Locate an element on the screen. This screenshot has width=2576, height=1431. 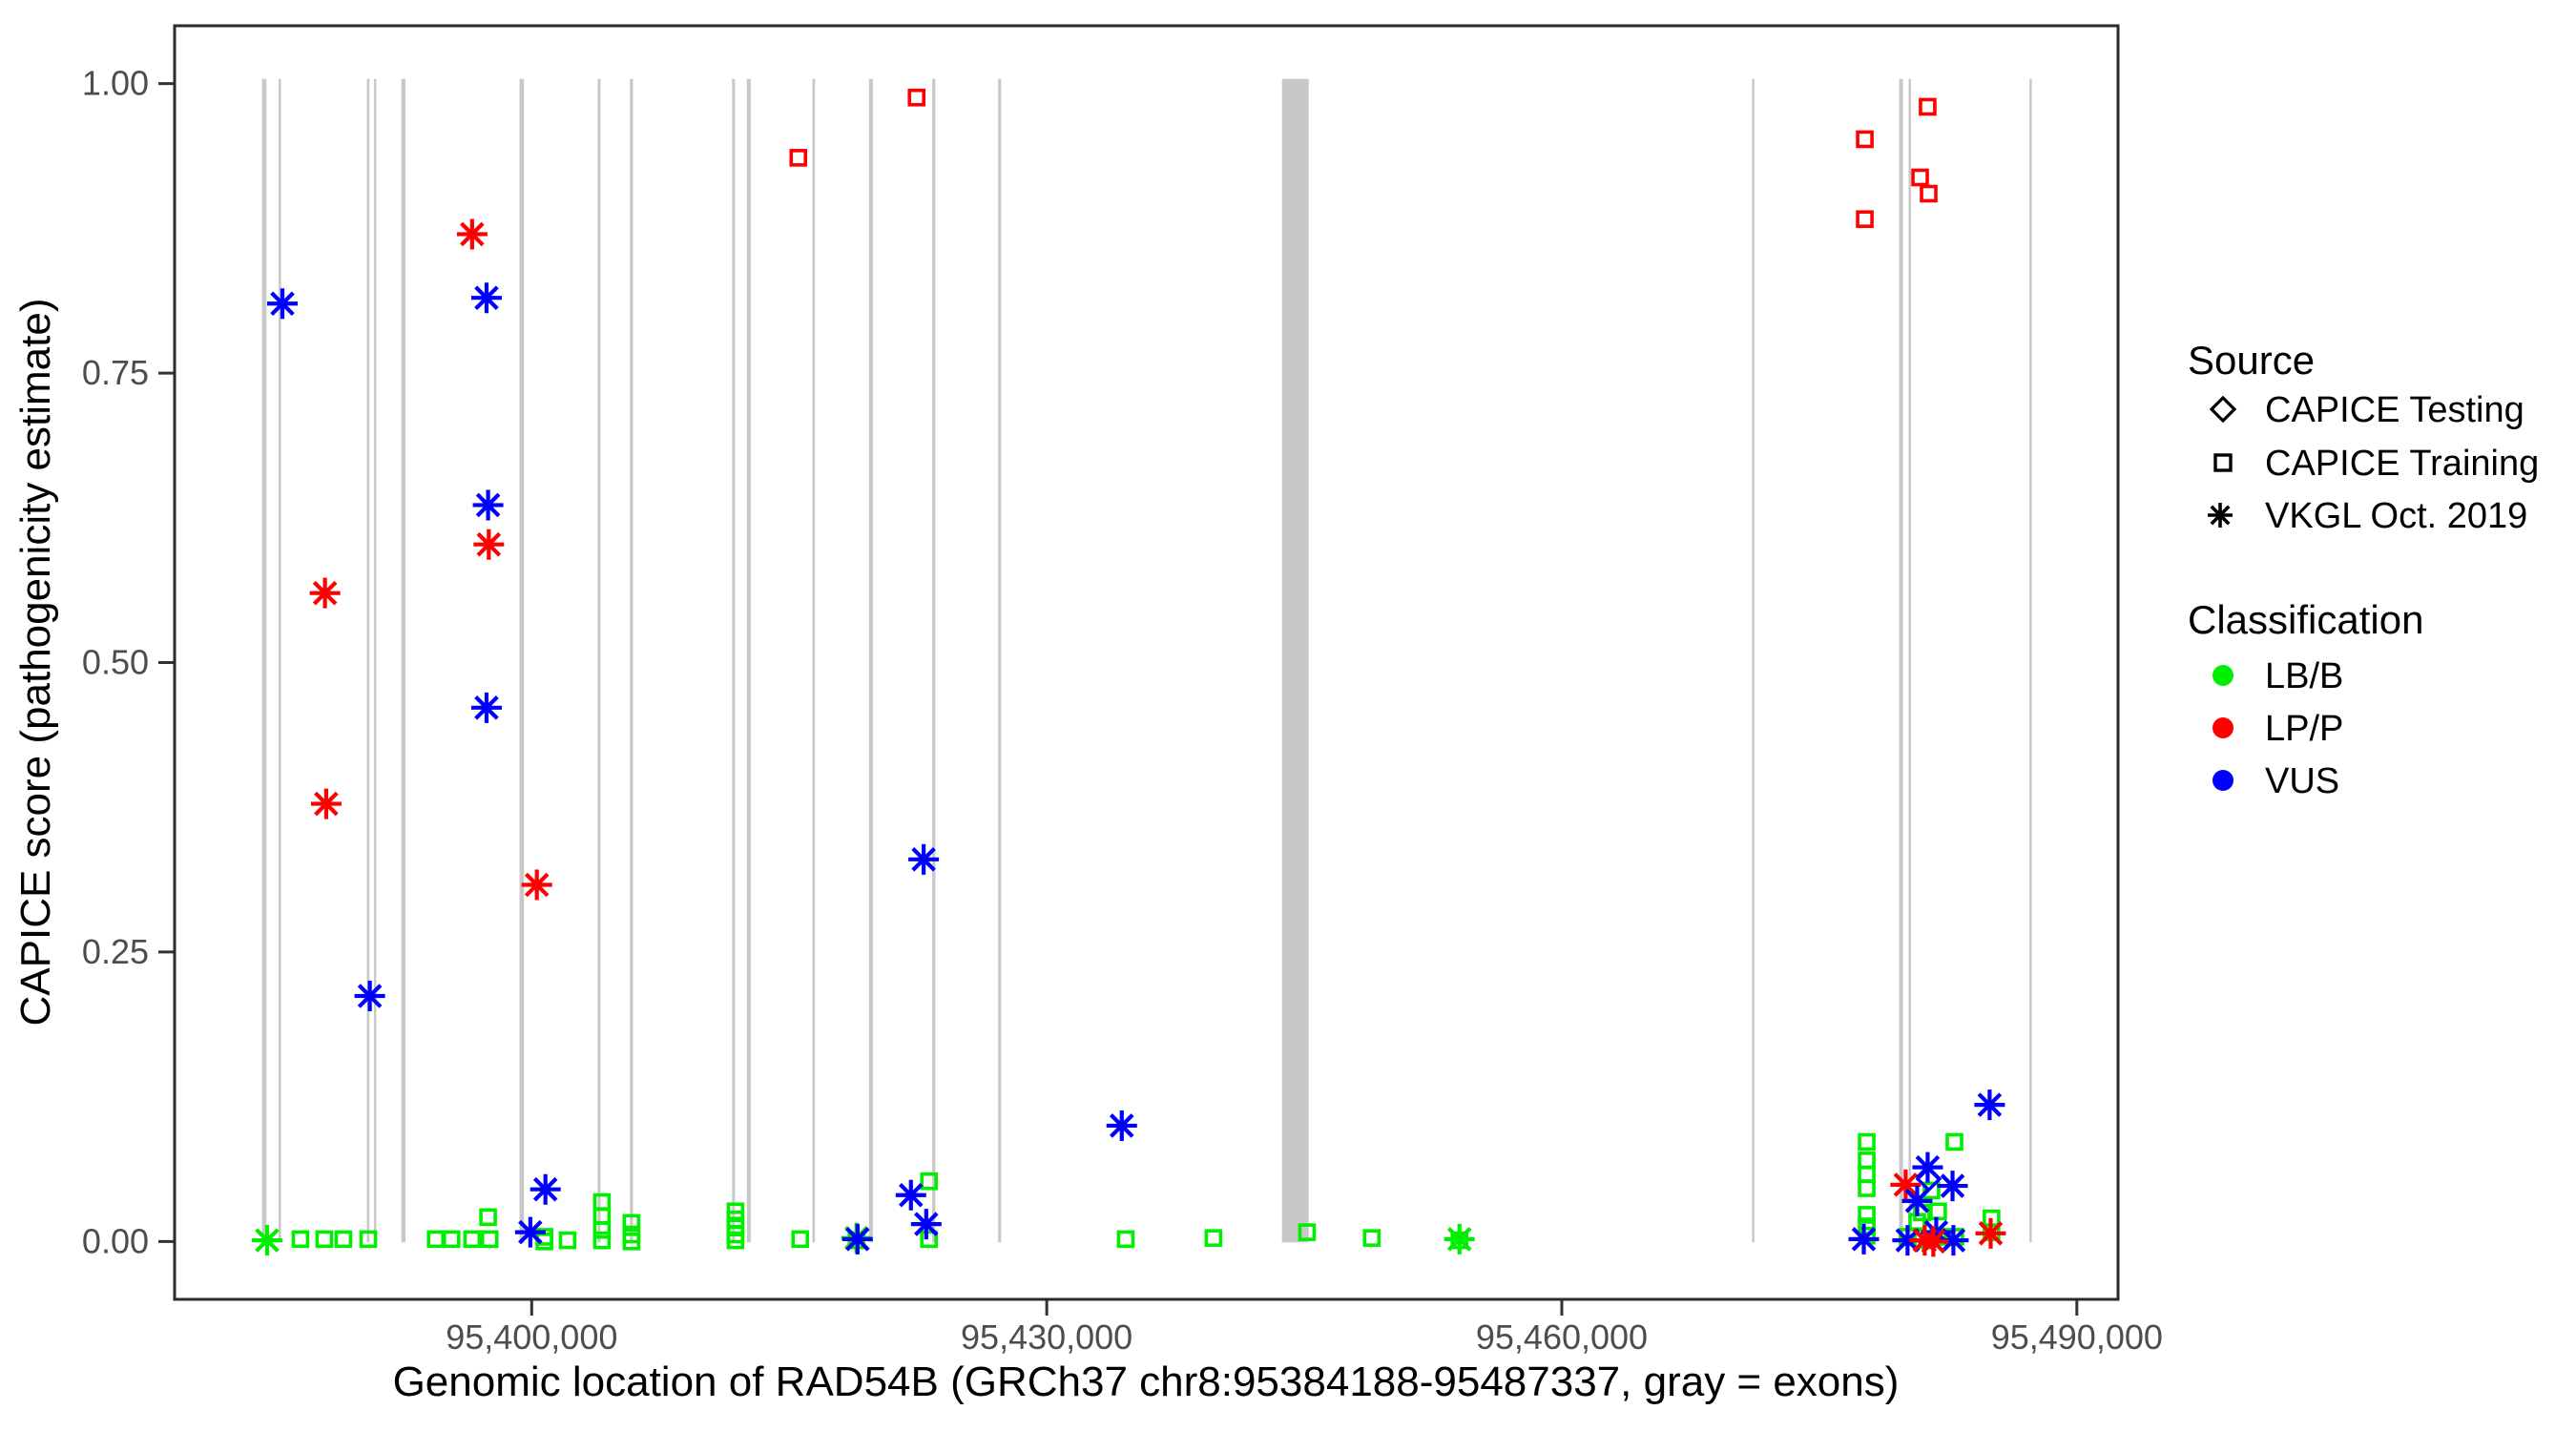
y-tick-label: 0.00 is located at coordinates (115, 1240).